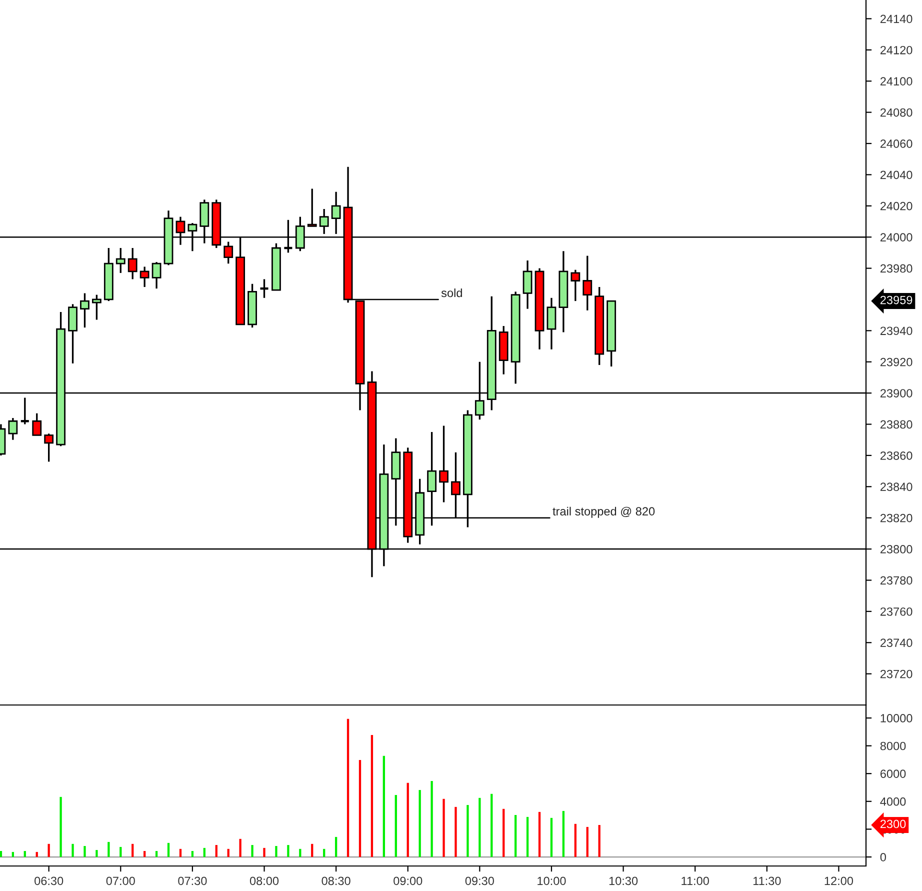  I want to click on y-tick-label: 4000, so click(893, 801).